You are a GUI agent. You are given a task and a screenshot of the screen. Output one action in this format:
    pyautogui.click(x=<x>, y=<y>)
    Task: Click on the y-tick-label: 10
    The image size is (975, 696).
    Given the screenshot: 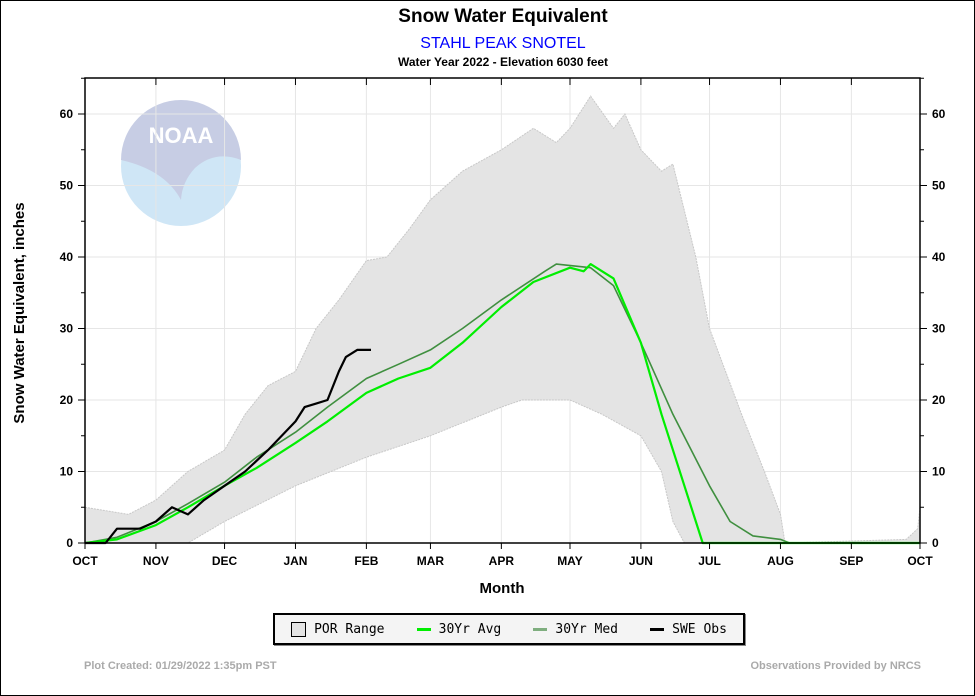 What is the action you would take?
    pyautogui.click(x=67, y=472)
    